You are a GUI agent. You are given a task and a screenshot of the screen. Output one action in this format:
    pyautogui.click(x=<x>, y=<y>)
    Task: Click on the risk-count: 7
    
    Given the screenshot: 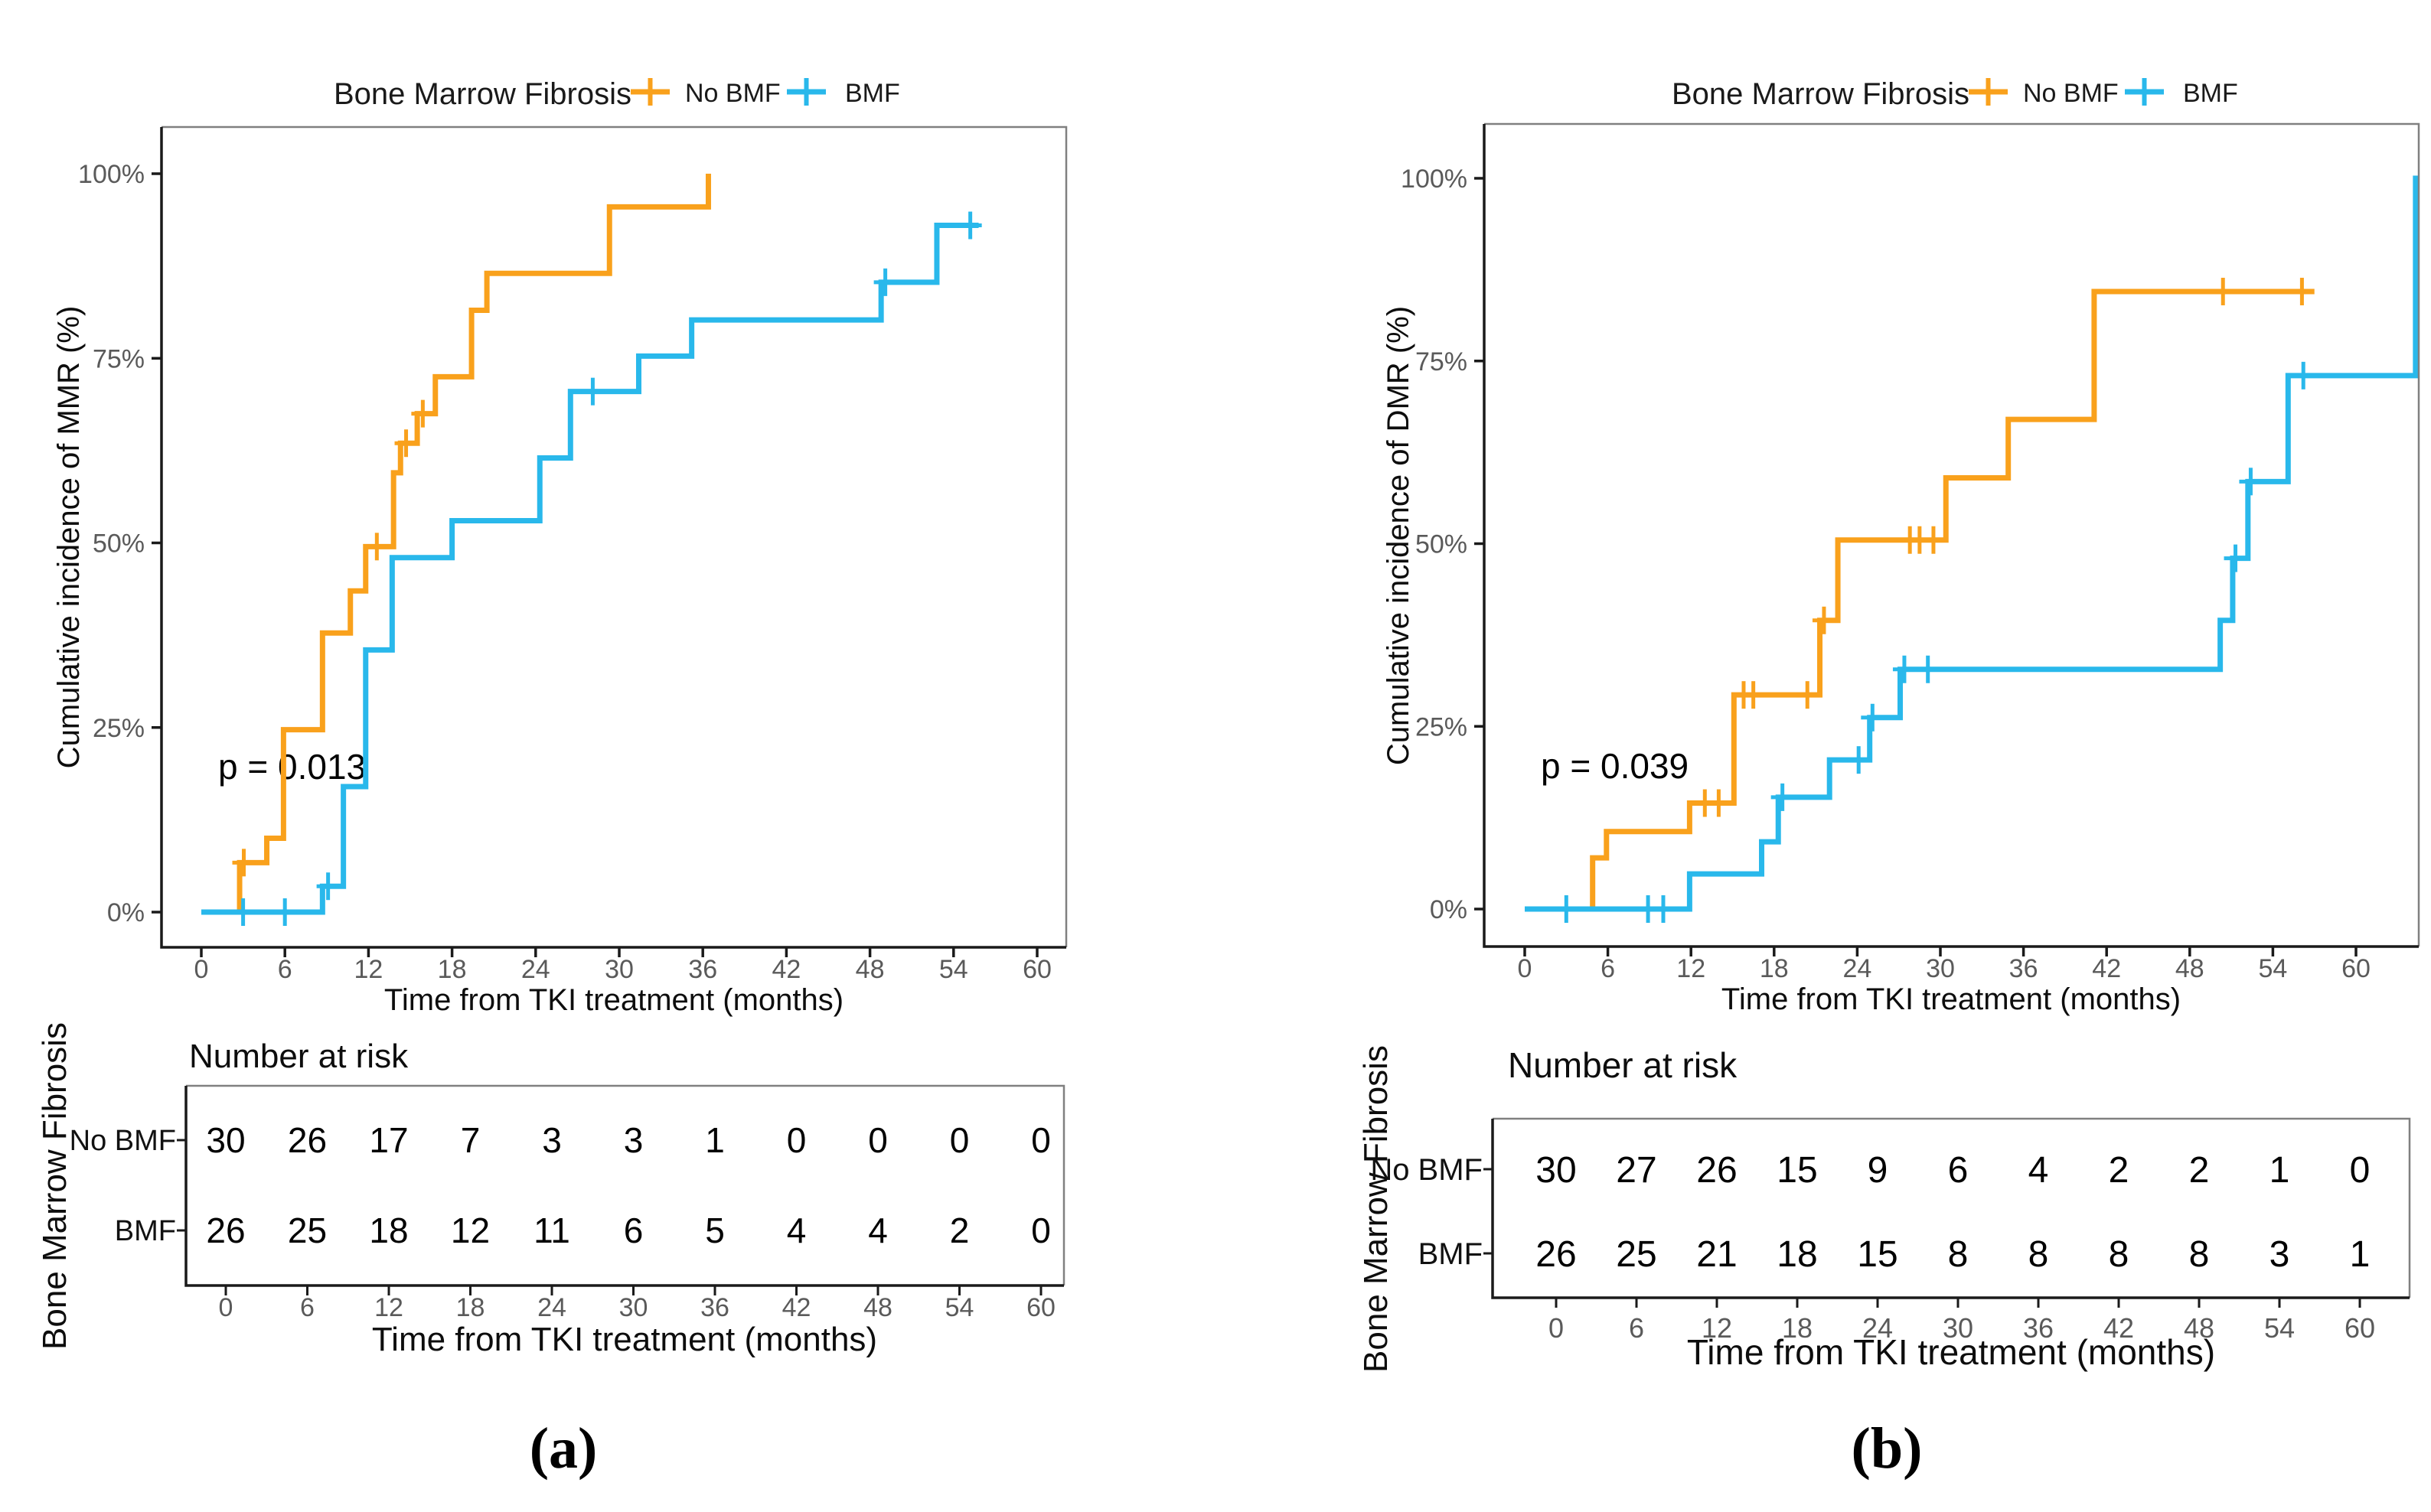 What is the action you would take?
    pyautogui.click(x=471, y=1140)
    